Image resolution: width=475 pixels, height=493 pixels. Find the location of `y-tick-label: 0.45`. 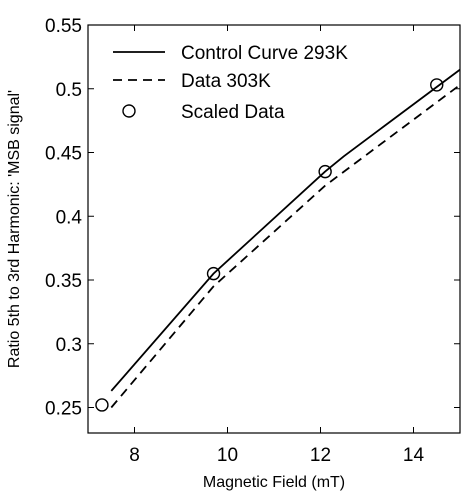

y-tick-label: 0.45 is located at coordinates (63, 154).